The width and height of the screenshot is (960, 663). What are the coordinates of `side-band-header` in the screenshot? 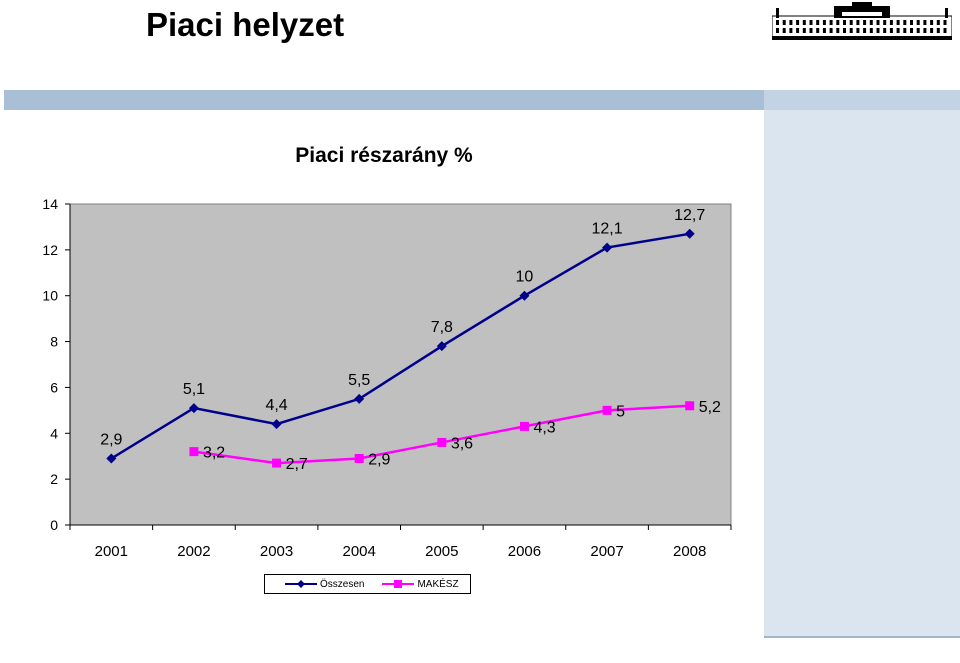 It's located at (862, 100).